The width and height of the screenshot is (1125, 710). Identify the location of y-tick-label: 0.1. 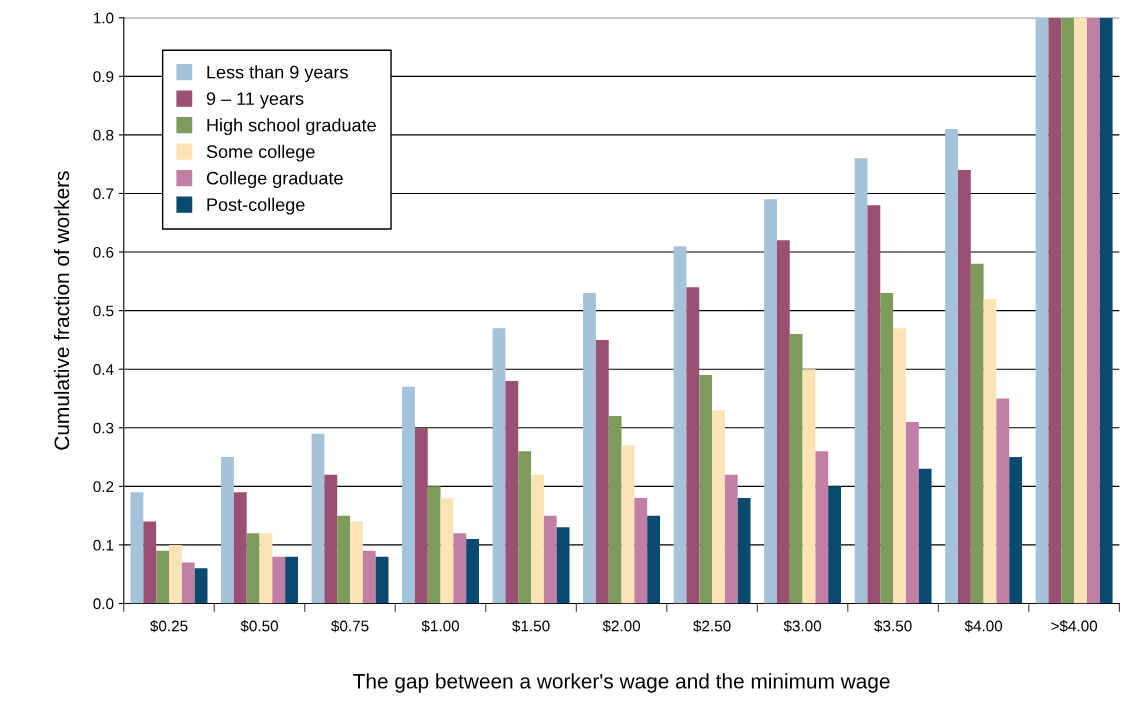
(103, 545).